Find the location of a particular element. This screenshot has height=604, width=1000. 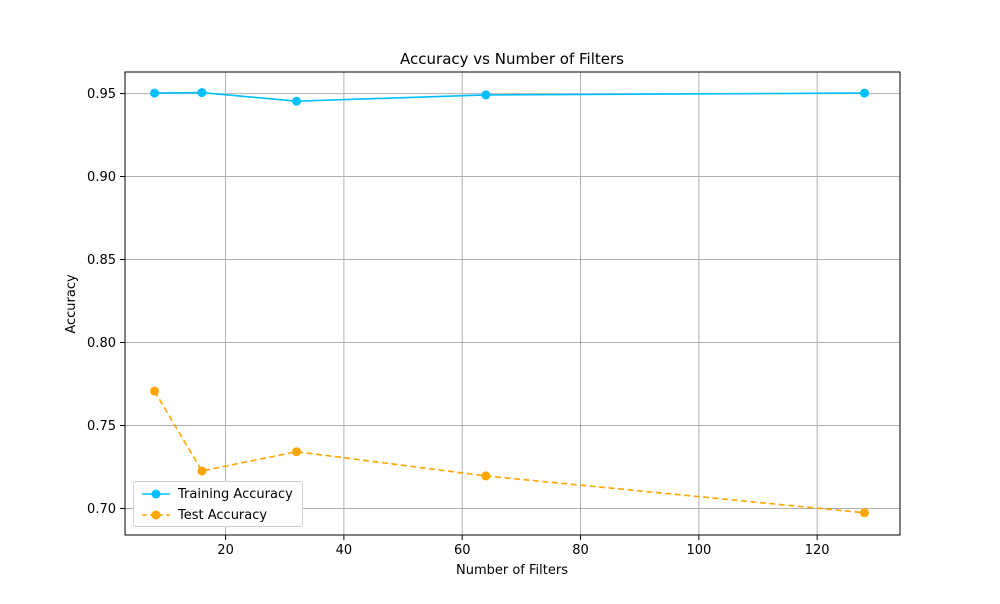

y-tick-label: 0.95 is located at coordinates (101, 94).